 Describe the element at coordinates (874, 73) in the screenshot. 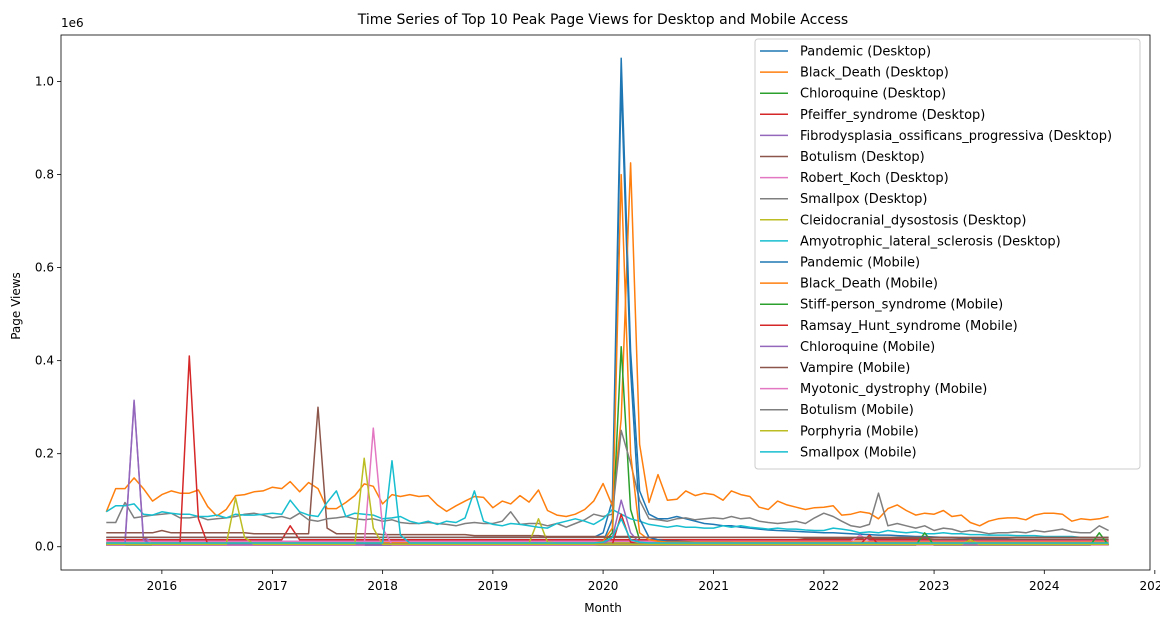

I see `legend-label-1: Black_Death (Desktop)` at that location.